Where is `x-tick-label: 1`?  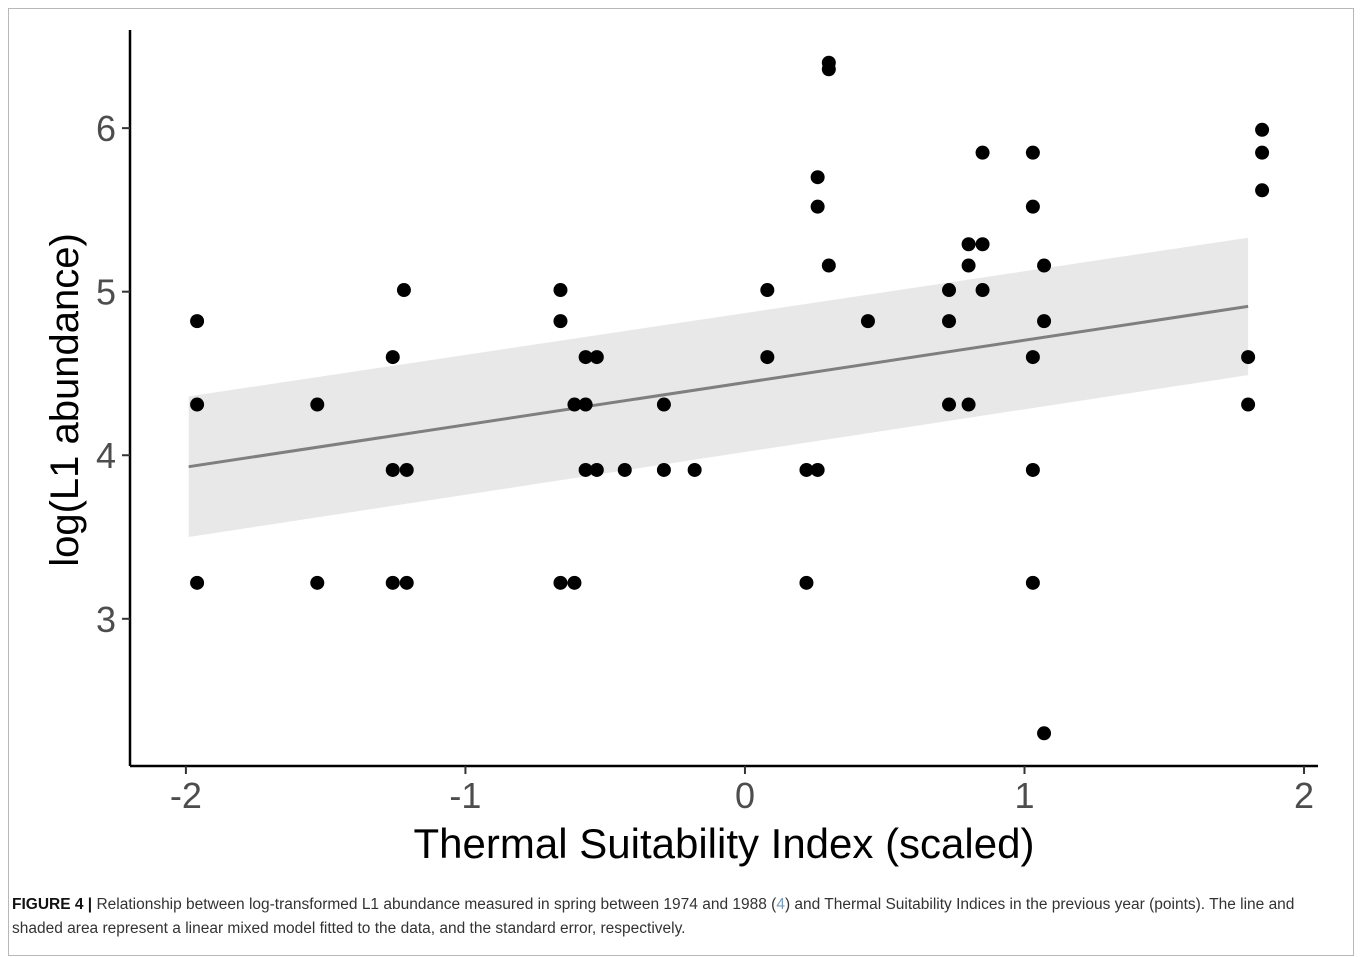 x-tick-label: 1 is located at coordinates (1024, 795).